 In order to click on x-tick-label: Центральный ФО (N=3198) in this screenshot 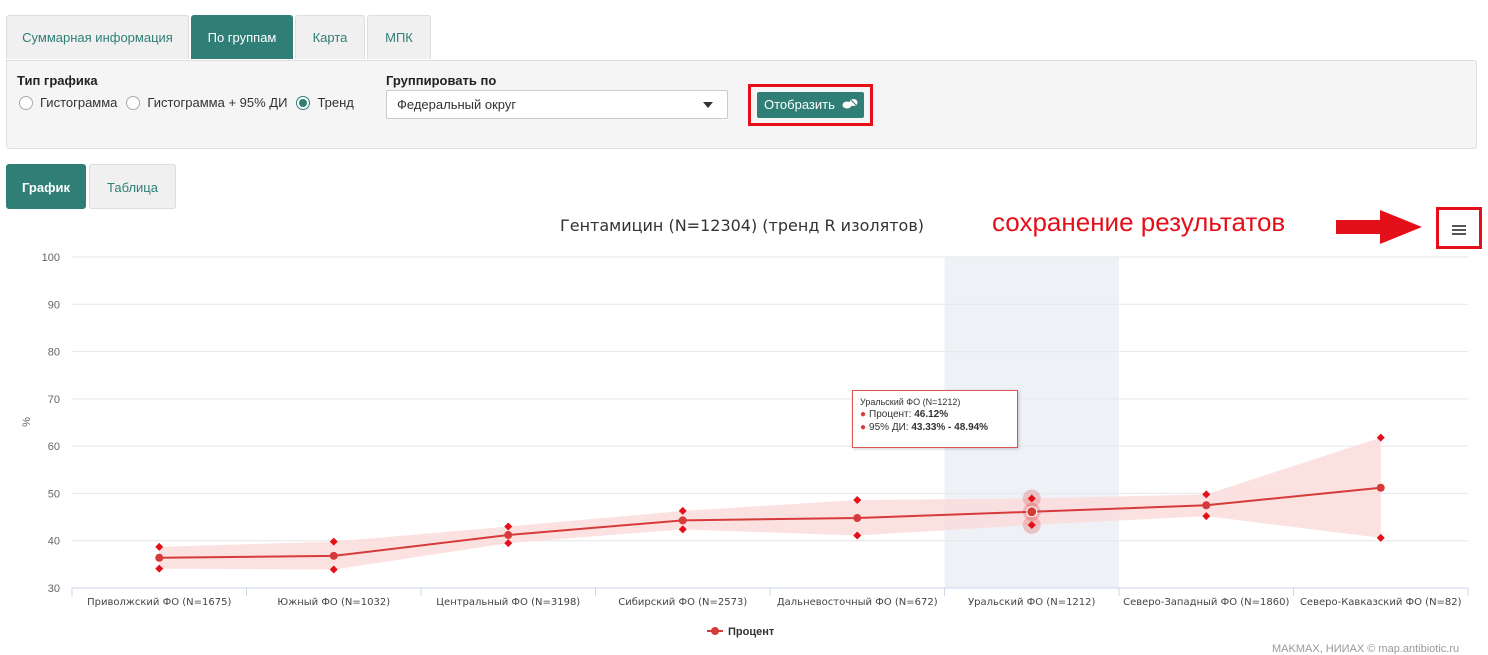, I will do `click(508, 602)`.